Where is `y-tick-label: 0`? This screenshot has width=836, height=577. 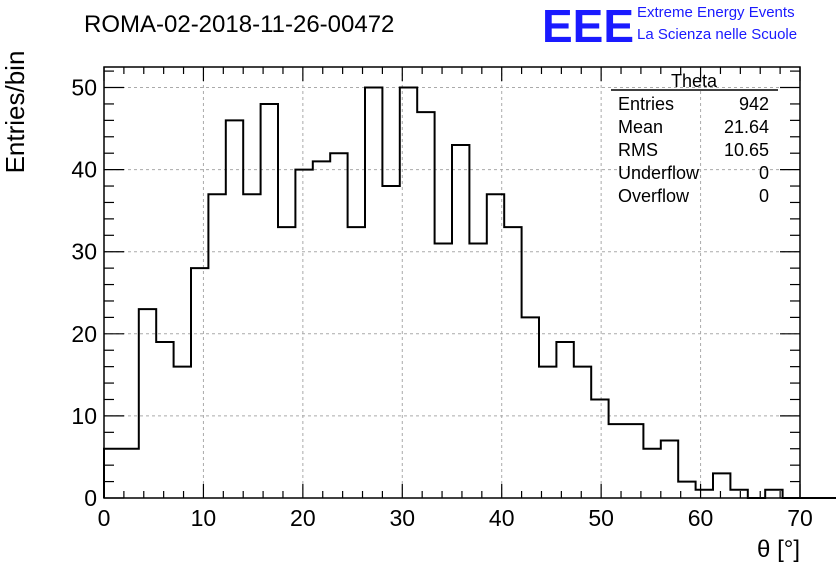
y-tick-label: 0 is located at coordinates (90, 498).